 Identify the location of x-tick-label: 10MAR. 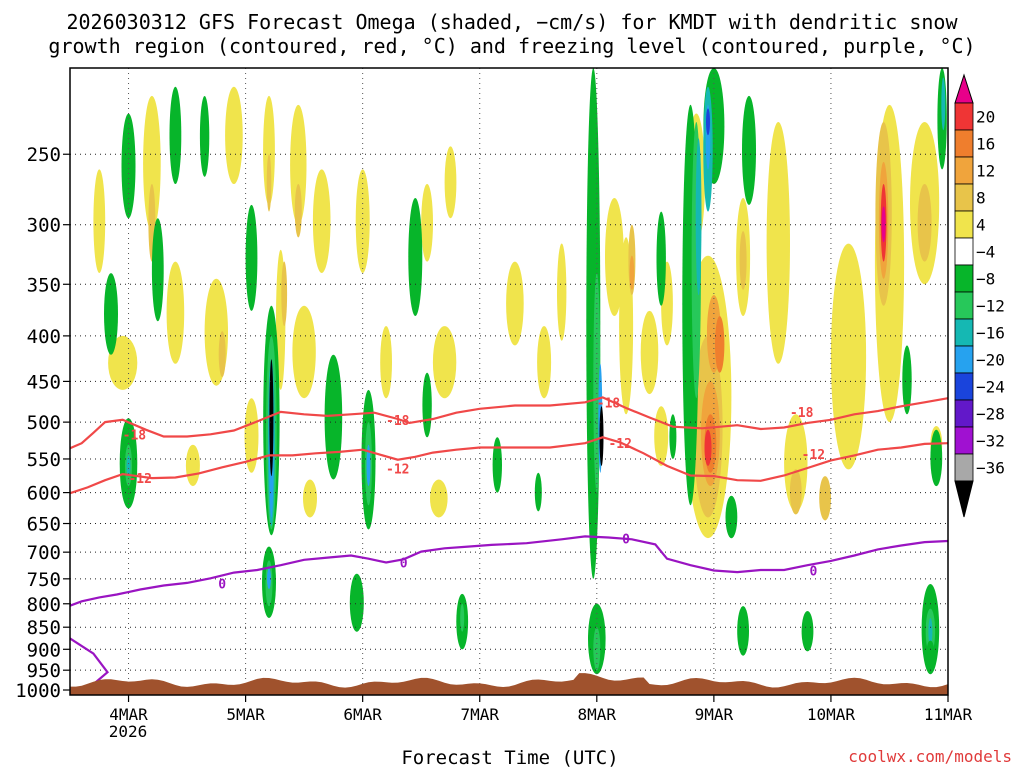
(831, 714).